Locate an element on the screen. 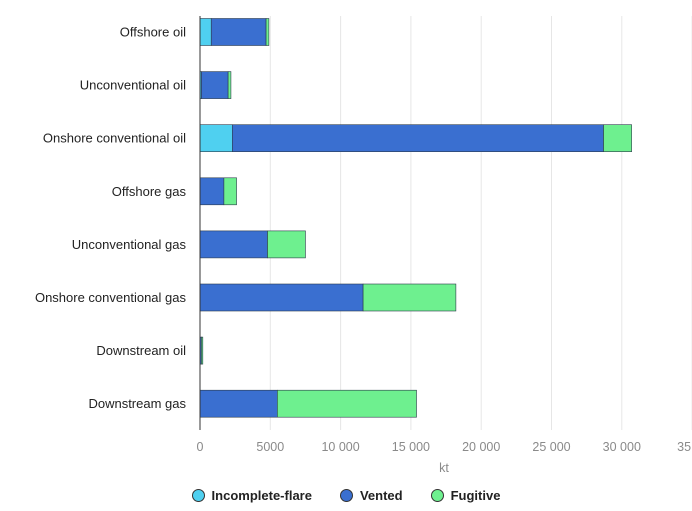 This screenshot has height=511, width=692. category-label: Offshore oil is located at coordinates (153, 32).